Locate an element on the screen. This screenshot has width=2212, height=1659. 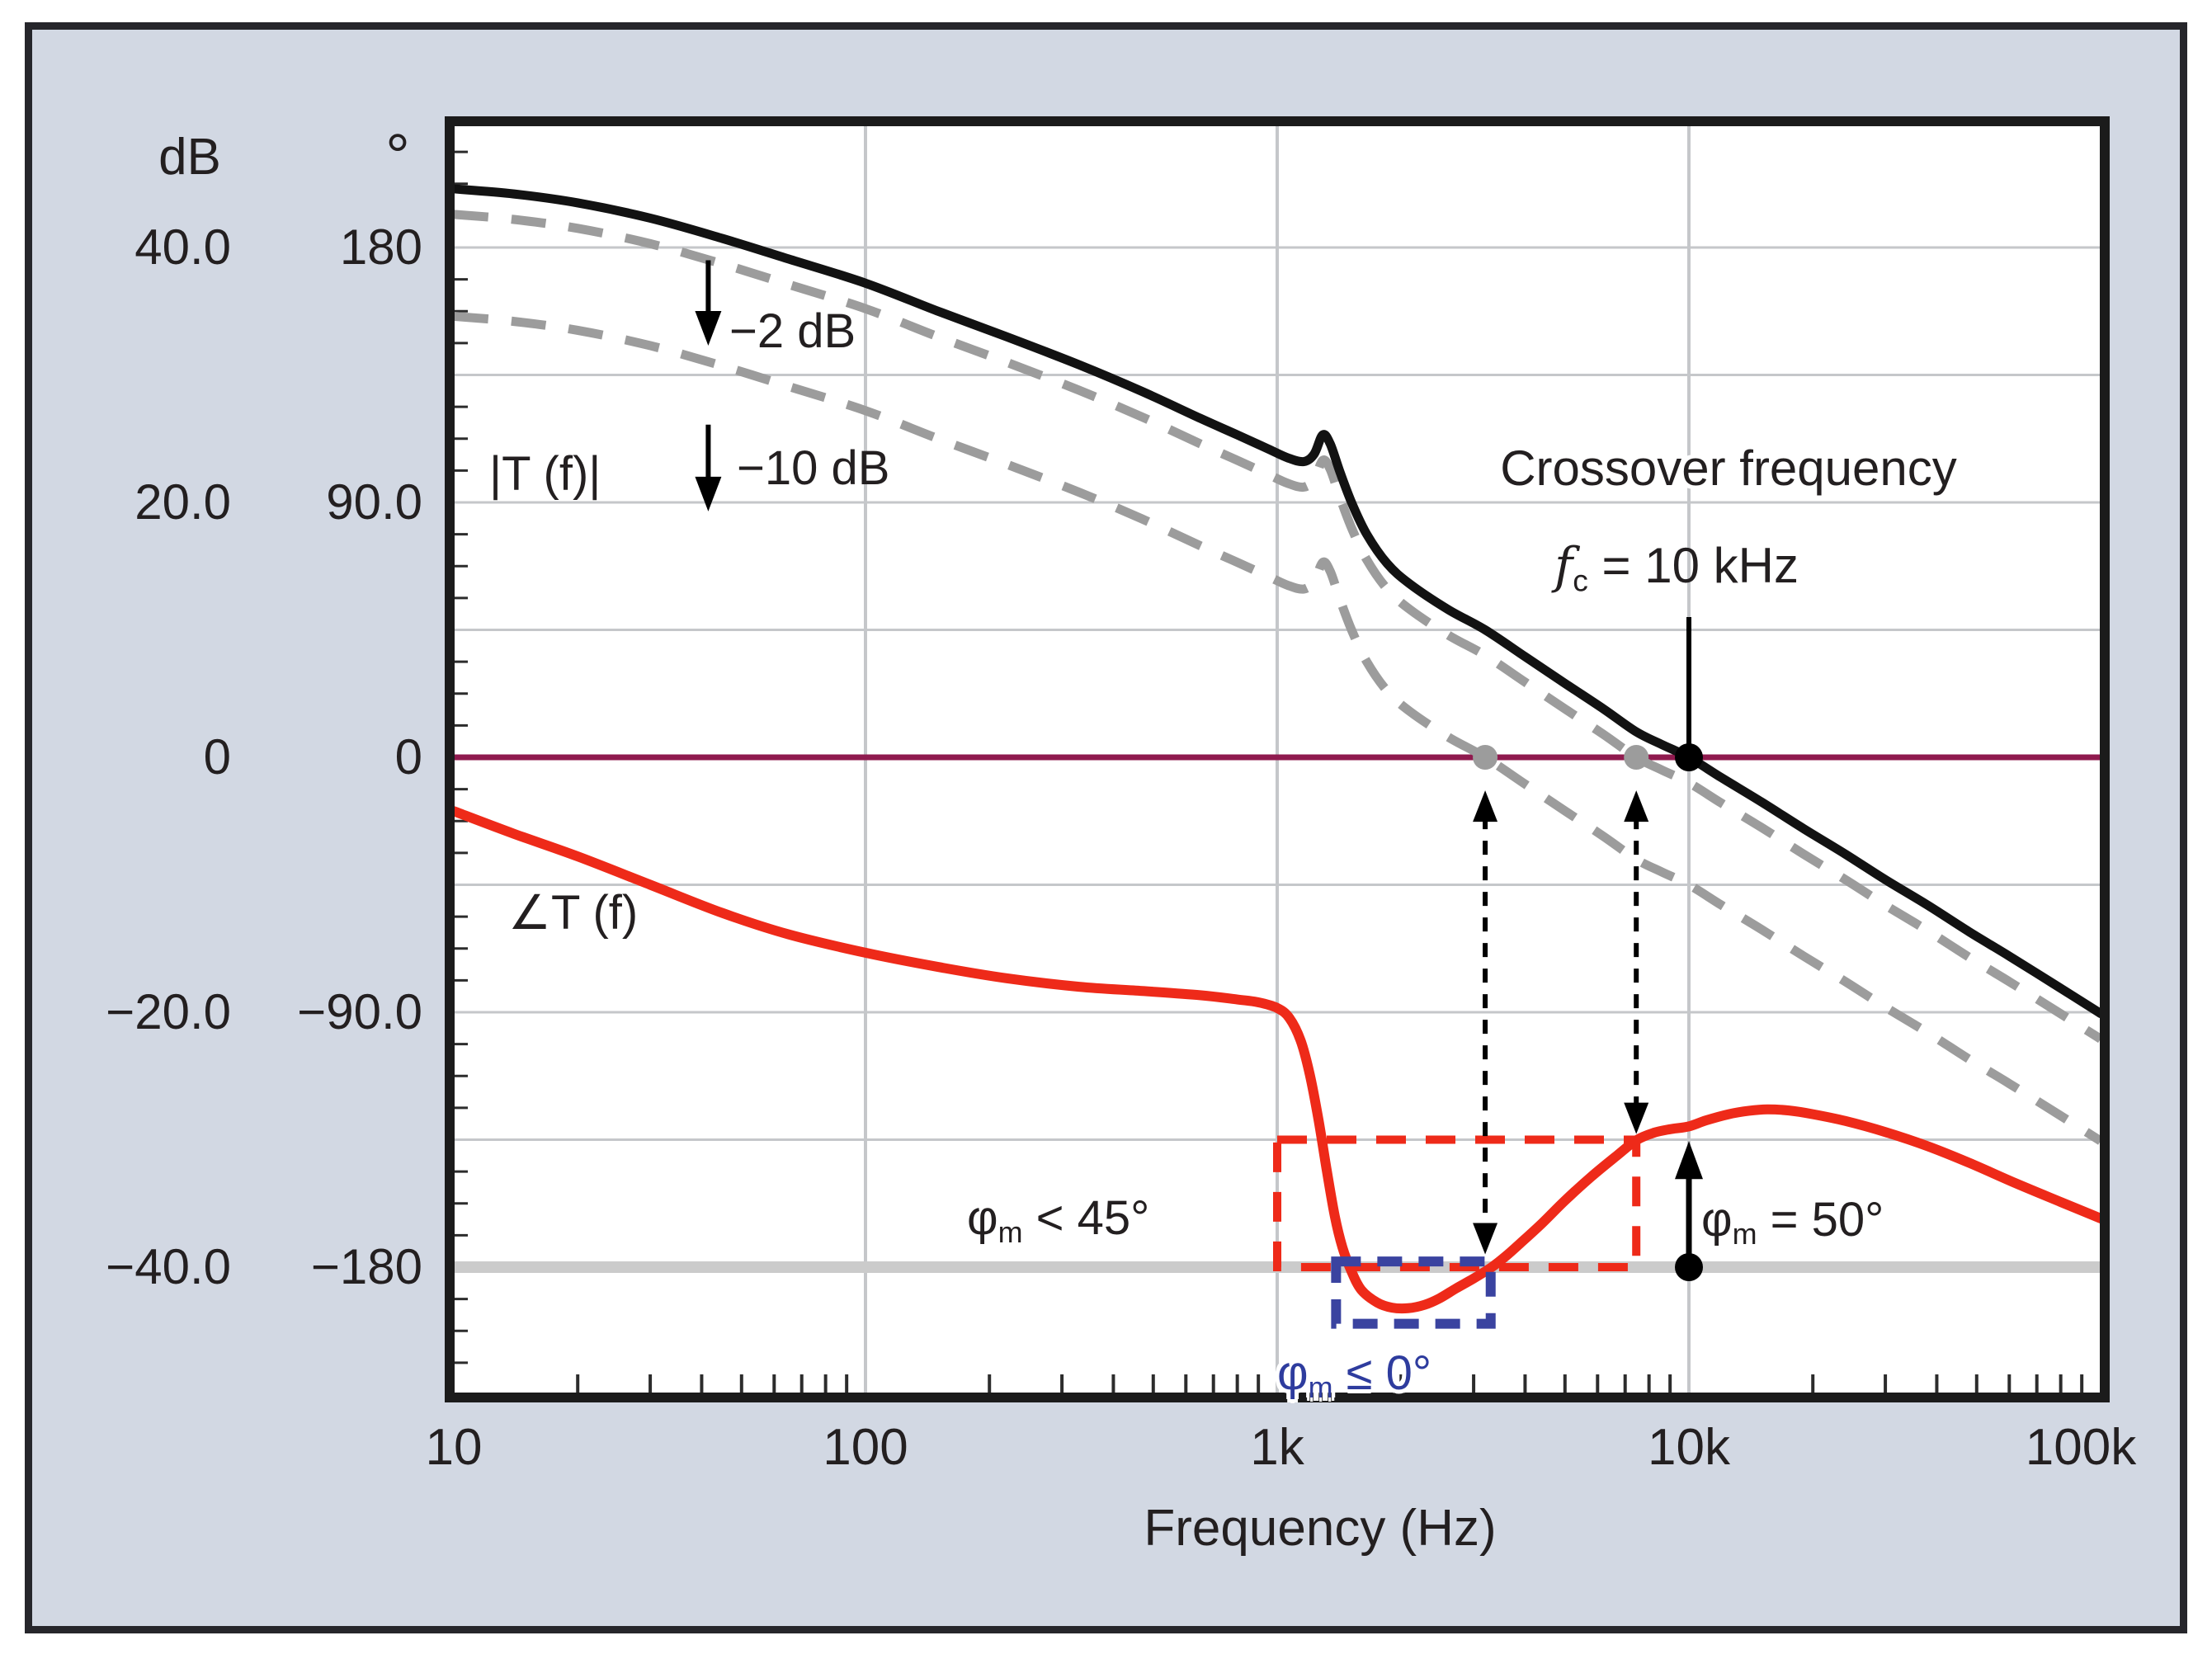
magnitude-curve-label: |T (f)| is located at coordinates (545, 474).